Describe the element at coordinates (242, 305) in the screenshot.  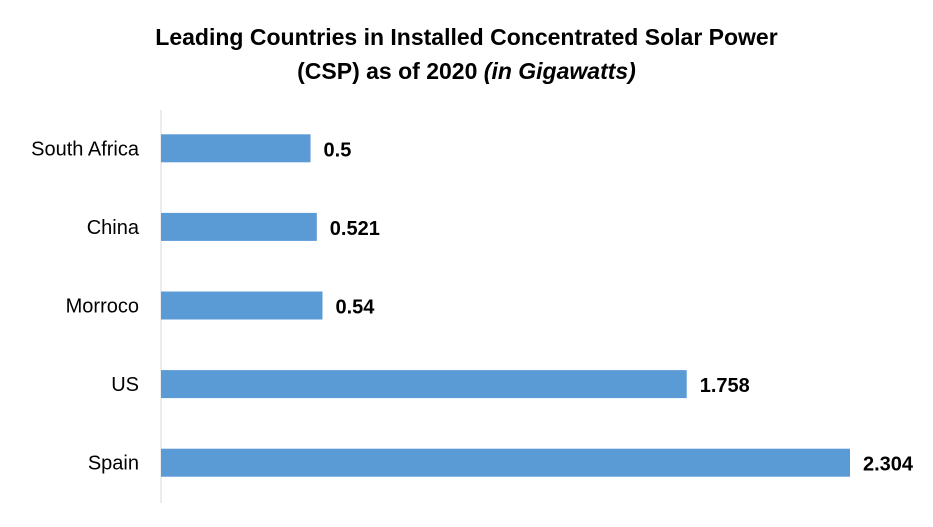
I see `bar-morroco` at that location.